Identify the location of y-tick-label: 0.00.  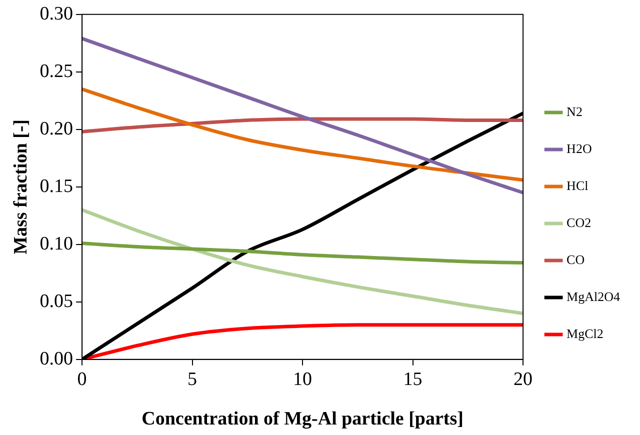
(57, 359).